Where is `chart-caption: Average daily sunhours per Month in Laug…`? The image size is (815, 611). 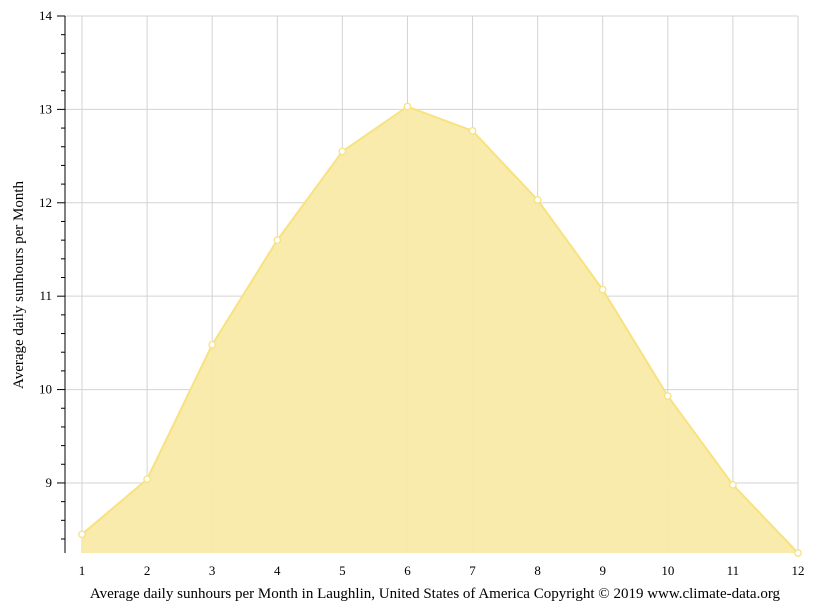 chart-caption: Average daily sunhours per Month in Laug… is located at coordinates (435, 594).